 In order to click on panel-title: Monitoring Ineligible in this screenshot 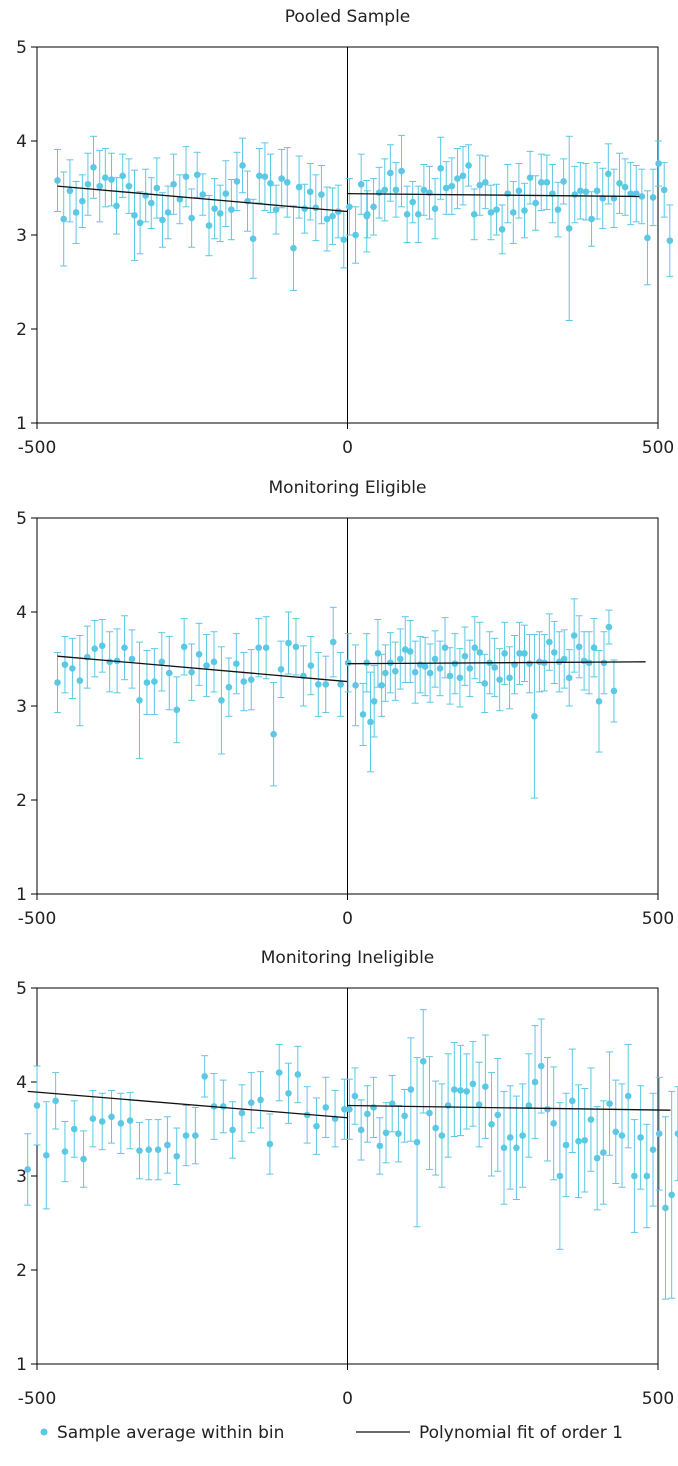, I will do `click(348, 958)`.